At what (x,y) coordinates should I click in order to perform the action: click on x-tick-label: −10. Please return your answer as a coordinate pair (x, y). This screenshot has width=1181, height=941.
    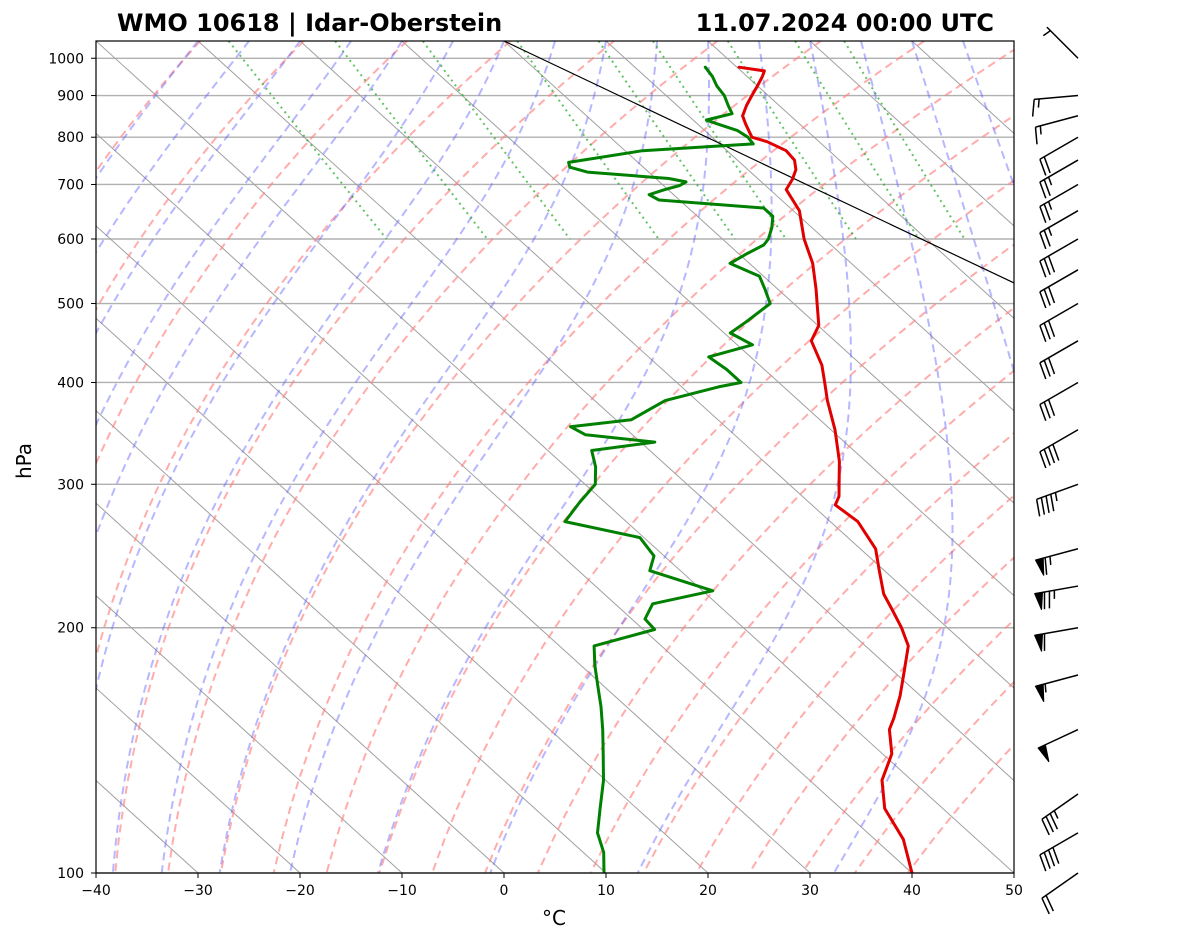
    Looking at the image, I should click on (402, 891).